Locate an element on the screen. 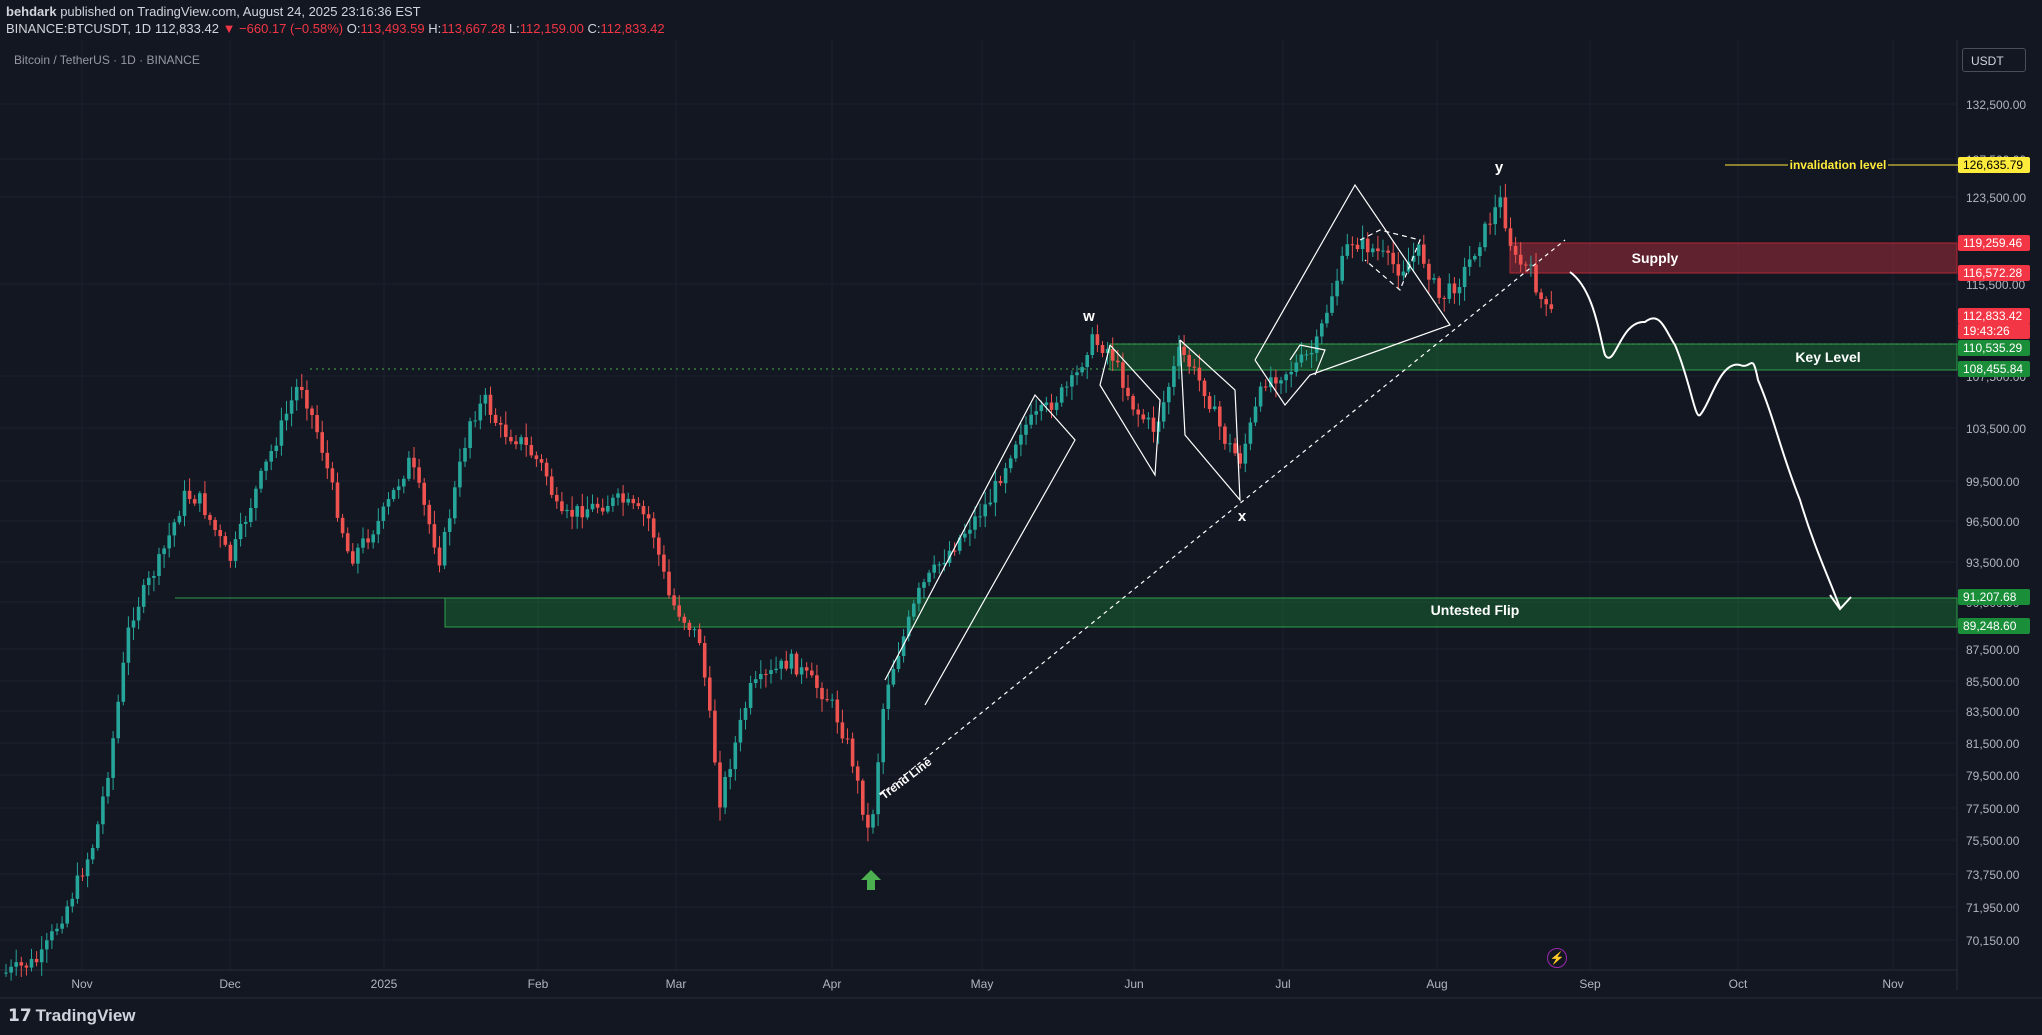 The image size is (2042, 1035). supply-zone-label: Supply is located at coordinates (1655, 258).